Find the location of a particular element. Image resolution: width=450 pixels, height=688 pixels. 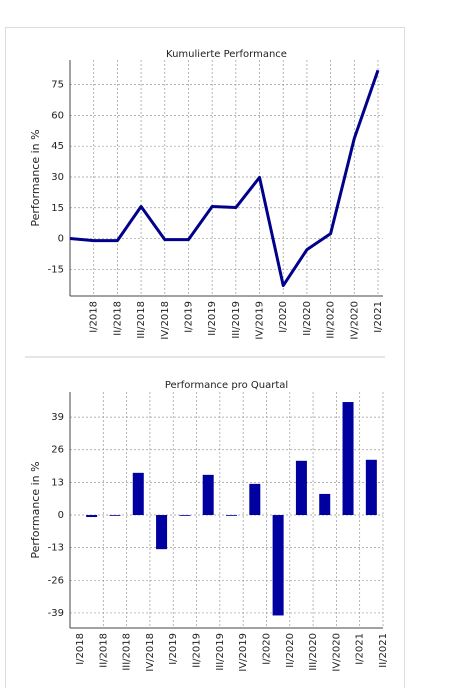

y-tick-label: 60 is located at coordinates (57, 115).